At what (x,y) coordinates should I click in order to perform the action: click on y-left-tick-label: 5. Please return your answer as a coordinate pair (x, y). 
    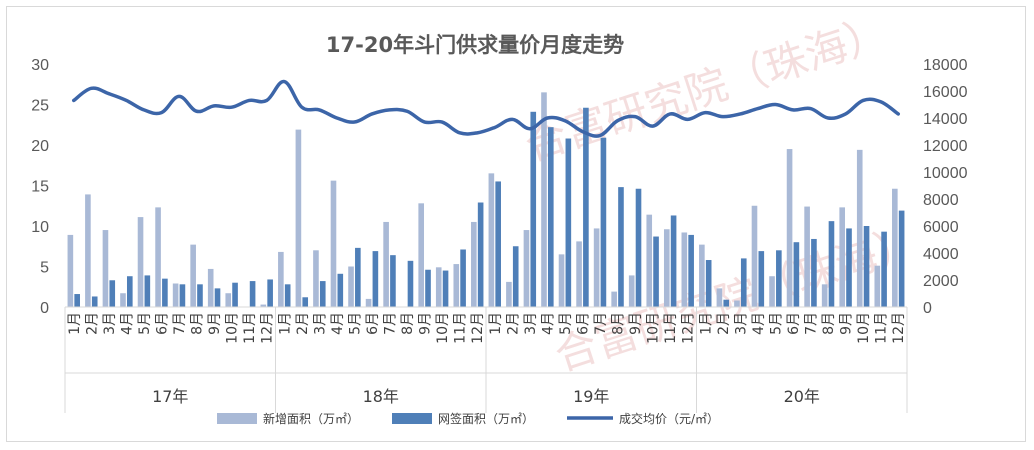
    Looking at the image, I should click on (44, 268).